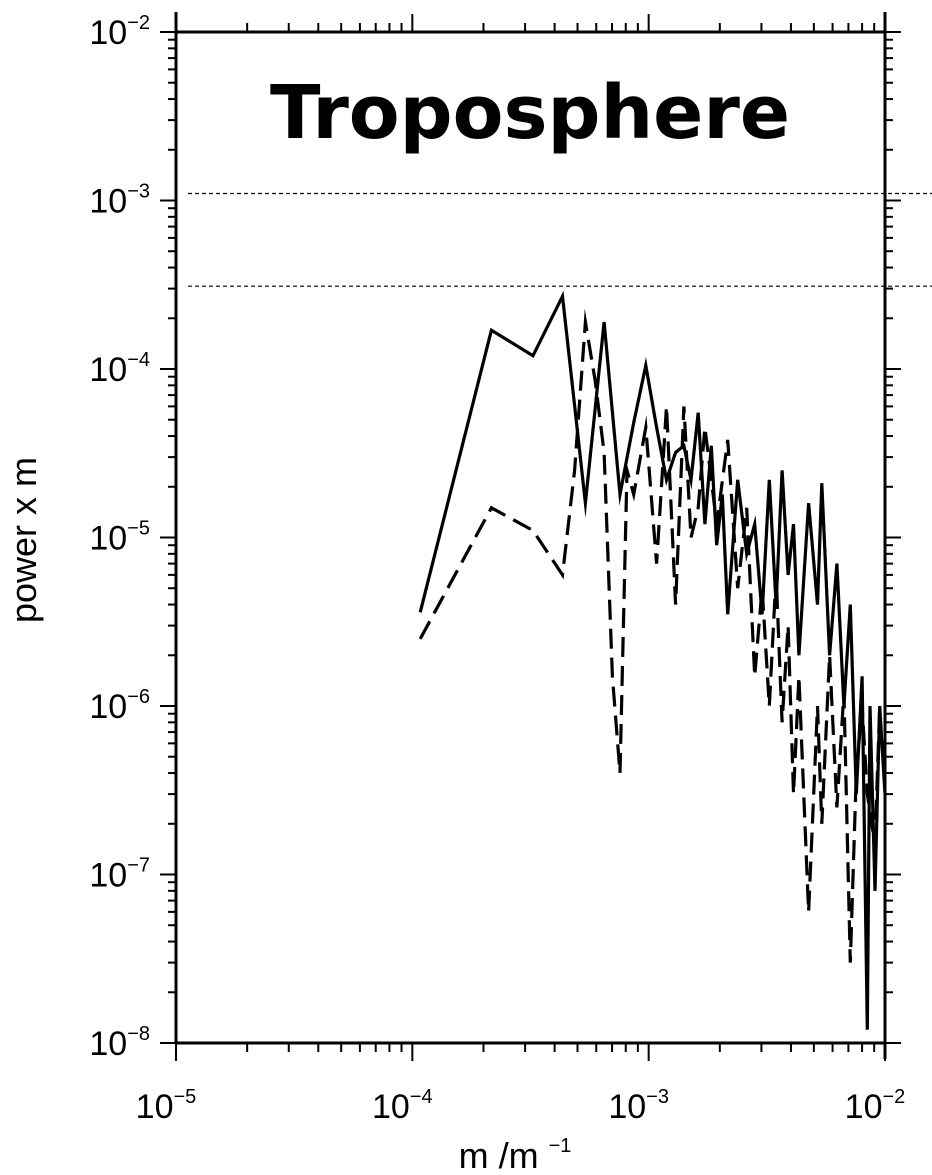  Describe the element at coordinates (138, 697) in the screenshot. I see `y-tick-exponent: −6` at that location.